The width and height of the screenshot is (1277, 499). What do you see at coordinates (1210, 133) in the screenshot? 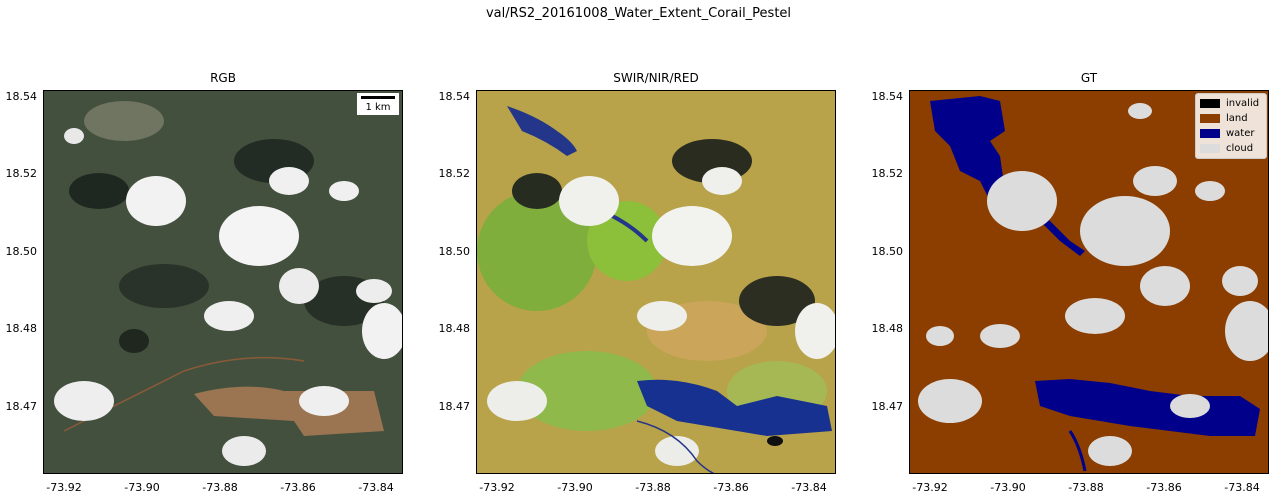
I see `legend-swatch-water` at bounding box center [1210, 133].